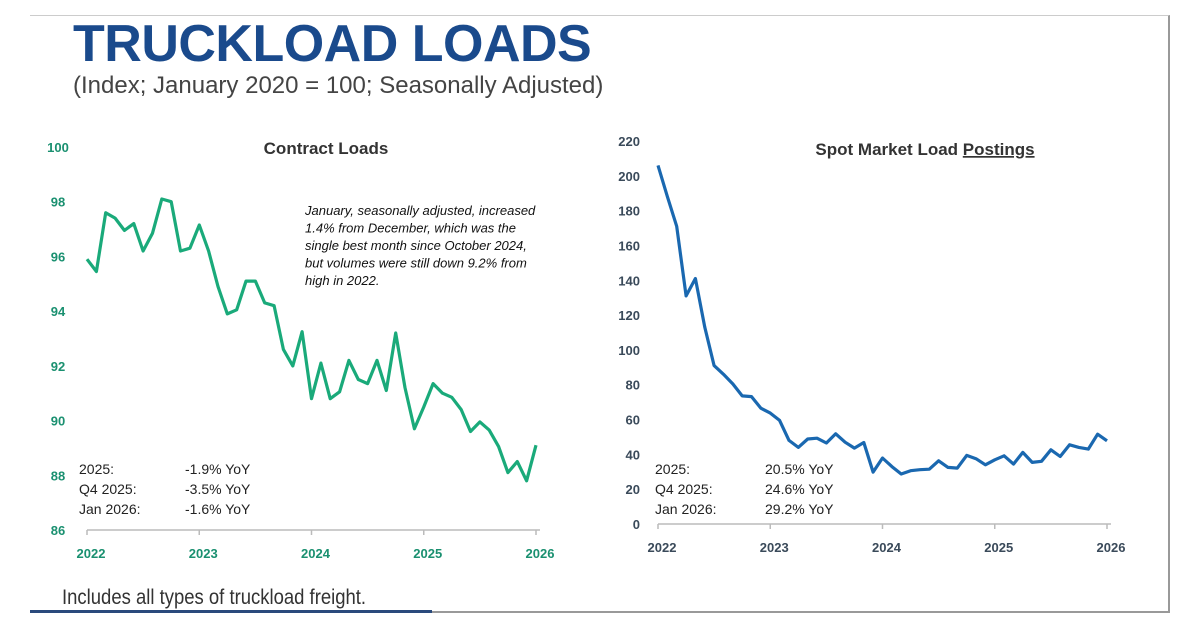  Describe the element at coordinates (629, 176) in the screenshot. I see `y-tick-label: 200` at that location.